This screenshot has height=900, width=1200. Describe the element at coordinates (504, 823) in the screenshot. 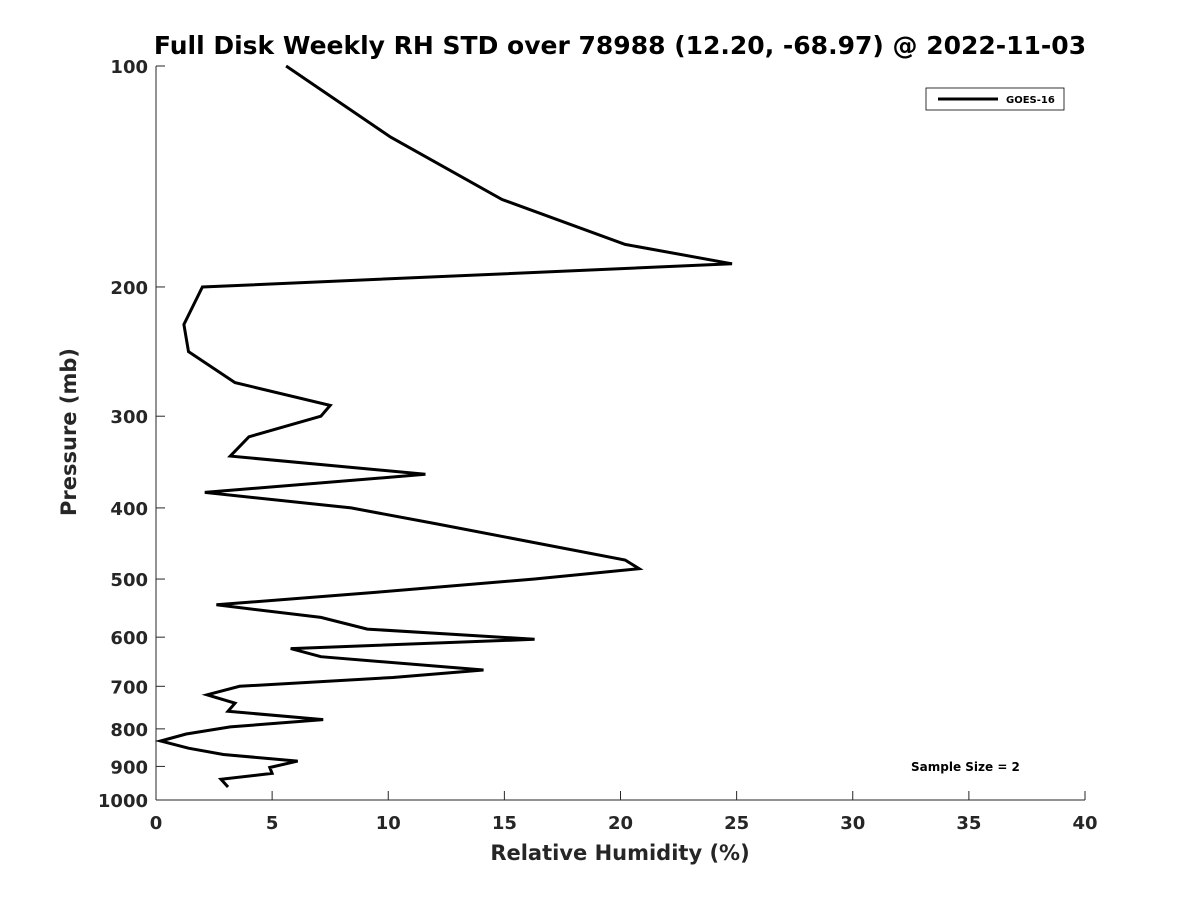

I see `x-tick-label: 15` at that location.